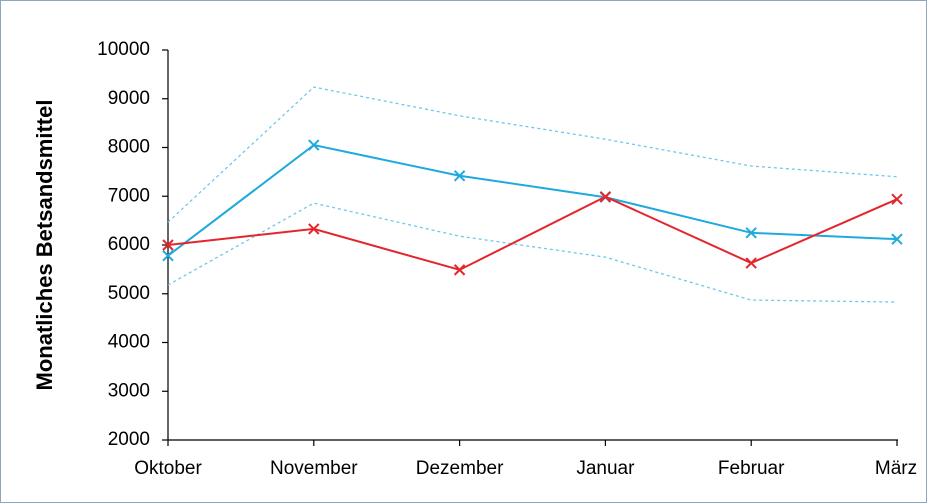  What do you see at coordinates (605, 468) in the screenshot?
I see `x-tick-label: Januar` at bounding box center [605, 468].